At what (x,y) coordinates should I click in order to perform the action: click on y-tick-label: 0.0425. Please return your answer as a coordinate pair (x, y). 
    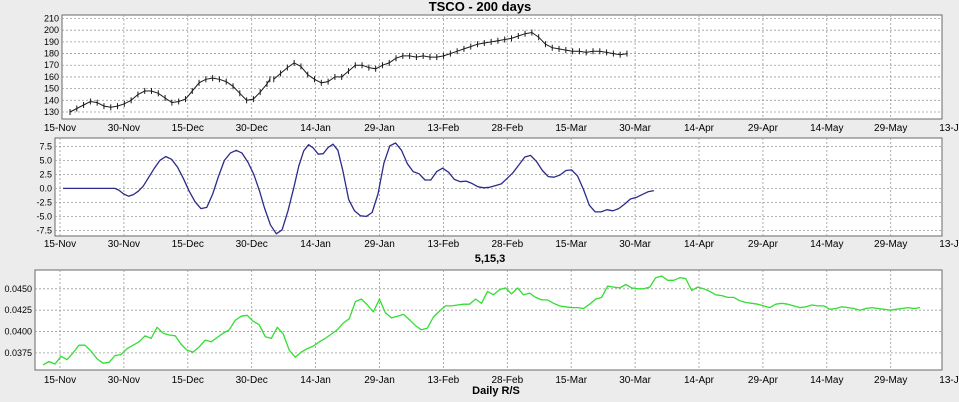
    Looking at the image, I should click on (18, 310).